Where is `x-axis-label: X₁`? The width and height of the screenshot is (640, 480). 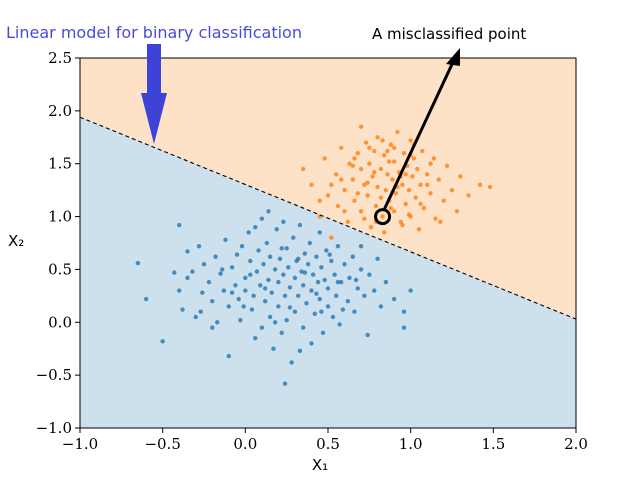 x-axis-label: X₁ is located at coordinates (320, 465).